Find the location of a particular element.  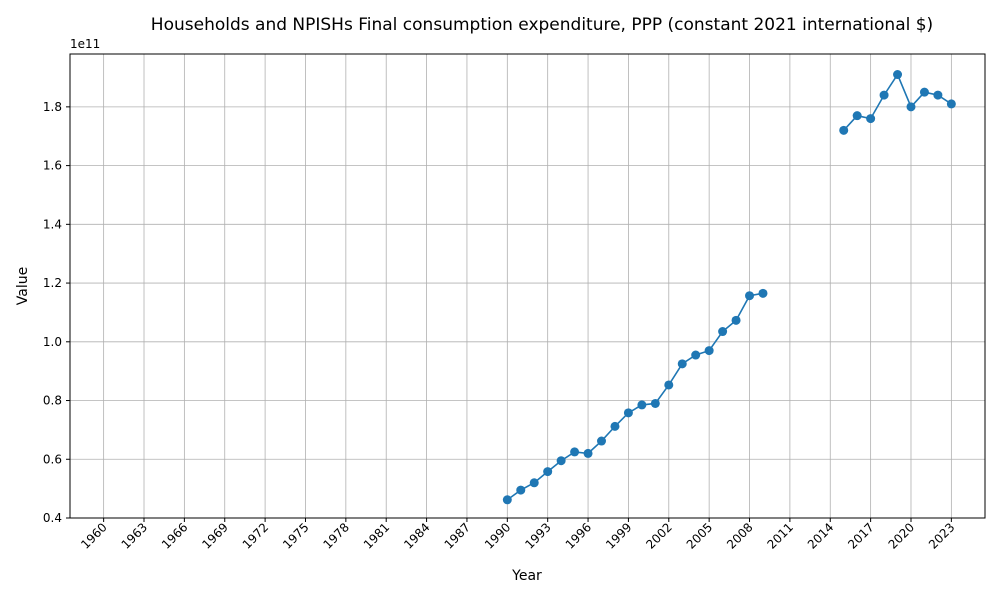

x-tick-label: 1960 is located at coordinates (93, 535).